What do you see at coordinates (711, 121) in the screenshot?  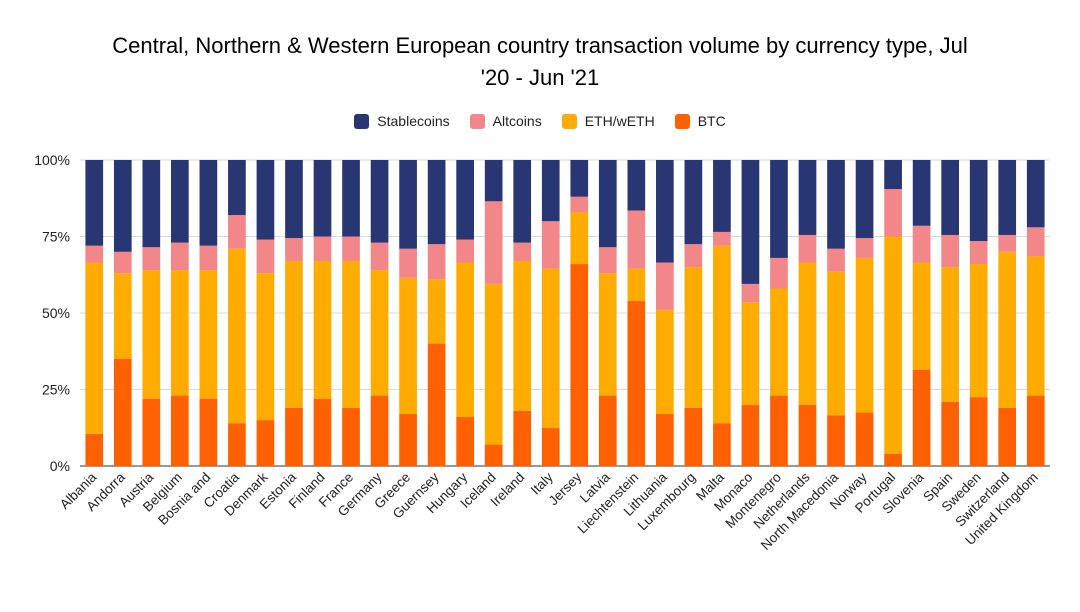 I see `legend-label-btc: BTC` at bounding box center [711, 121].